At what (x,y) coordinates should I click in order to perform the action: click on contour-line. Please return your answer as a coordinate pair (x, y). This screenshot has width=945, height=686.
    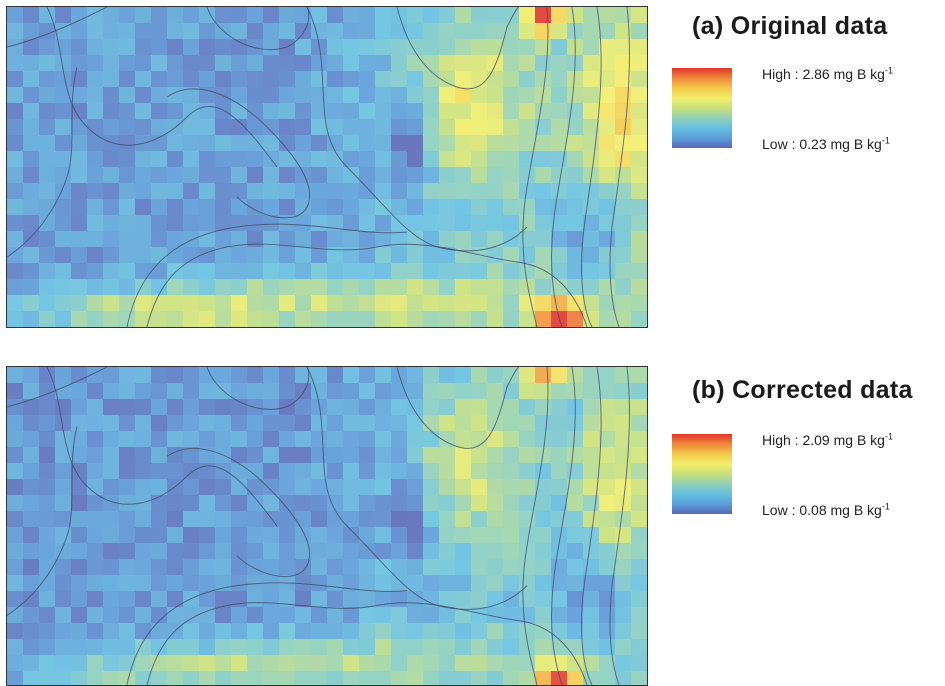
    Looking at the image, I should click on (42, 521).